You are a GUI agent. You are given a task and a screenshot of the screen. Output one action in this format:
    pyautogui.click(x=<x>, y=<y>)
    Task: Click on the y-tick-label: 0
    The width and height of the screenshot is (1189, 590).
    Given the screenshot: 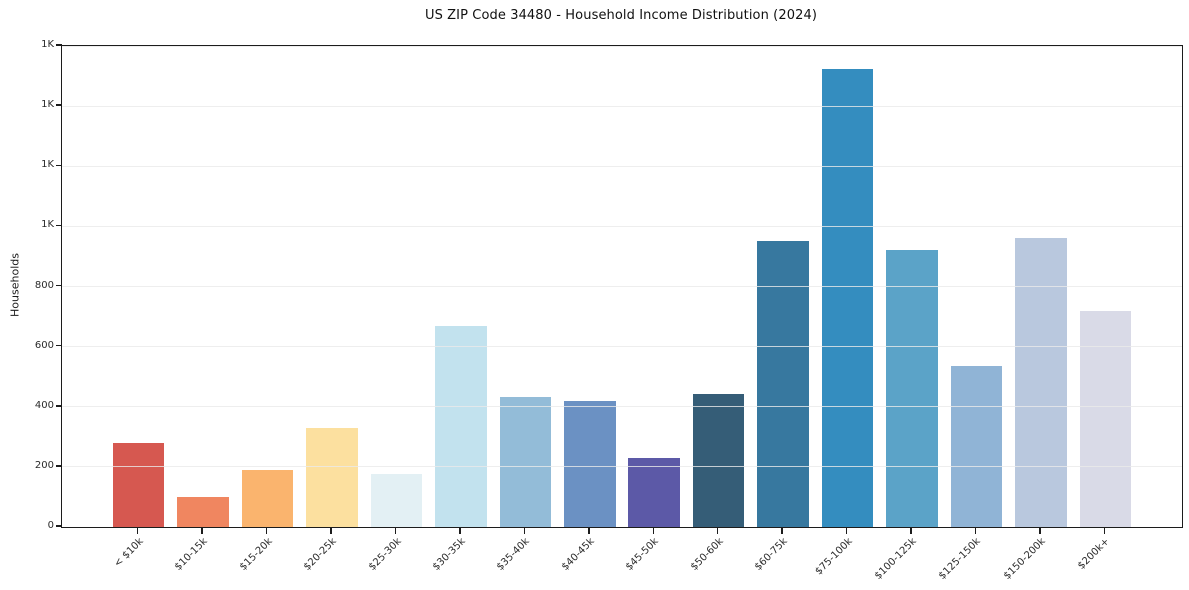 What is the action you would take?
    pyautogui.click(x=50, y=525)
    